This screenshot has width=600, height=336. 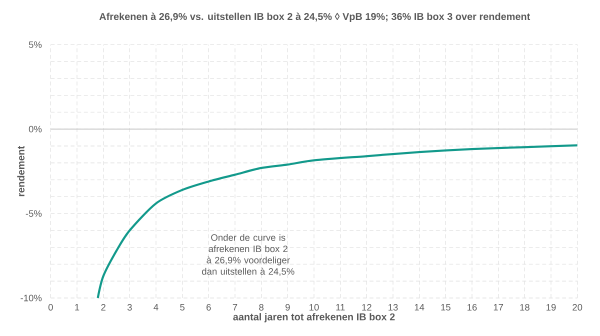 What do you see at coordinates (31, 298) in the screenshot?
I see `y-tick-label: -10%` at bounding box center [31, 298].